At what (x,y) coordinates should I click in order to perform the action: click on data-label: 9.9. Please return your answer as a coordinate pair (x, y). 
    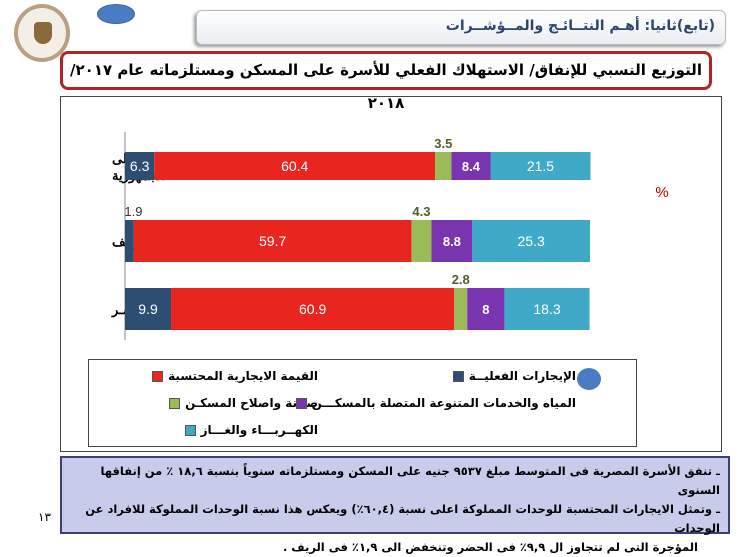
    Looking at the image, I should click on (148, 309).